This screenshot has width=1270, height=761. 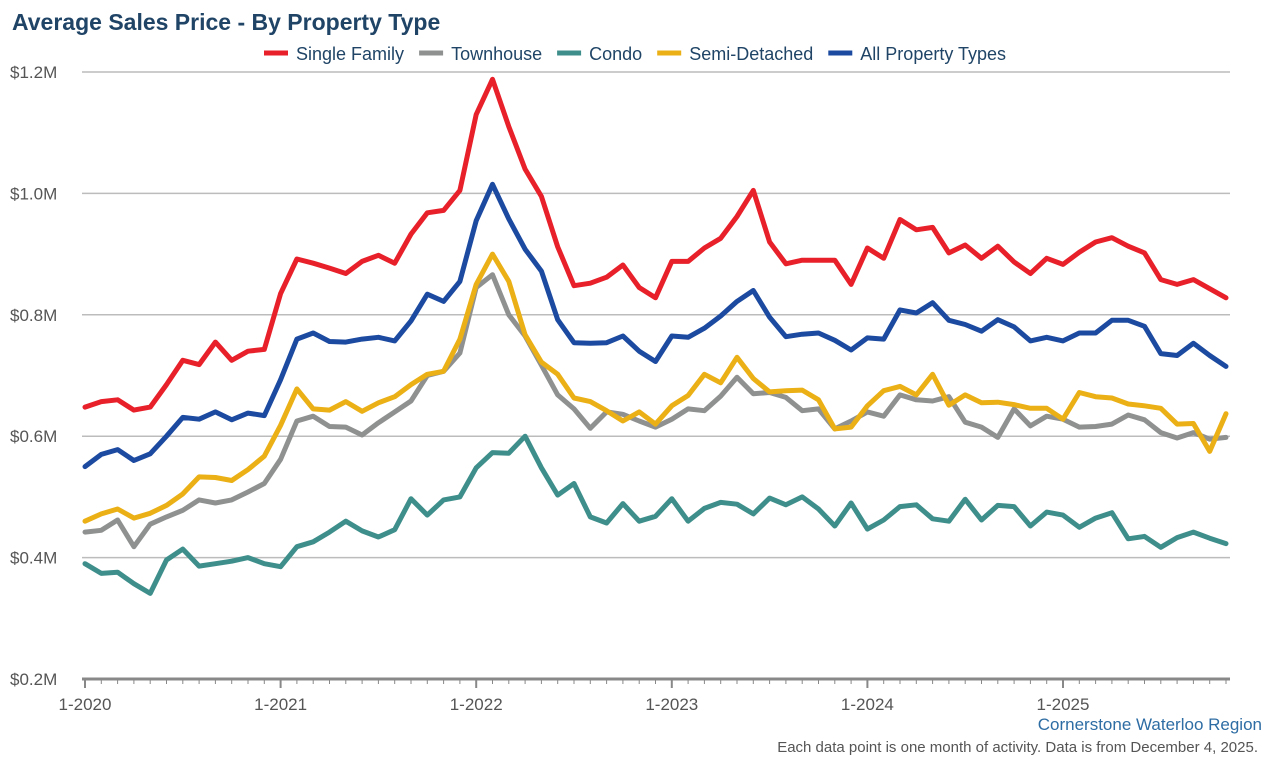 What do you see at coordinates (33, 436) in the screenshot?
I see `y-tick-label: $0.6M` at bounding box center [33, 436].